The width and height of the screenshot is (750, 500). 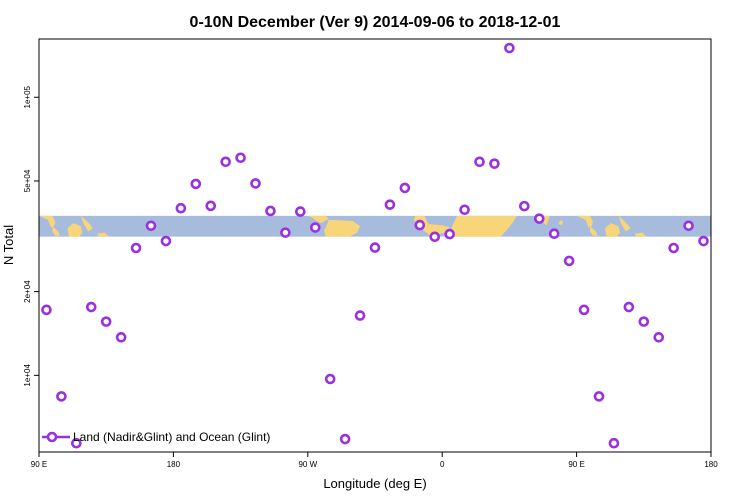 What do you see at coordinates (640, 234) in the screenshot?
I see `land-new-guinea-east` at bounding box center [640, 234].